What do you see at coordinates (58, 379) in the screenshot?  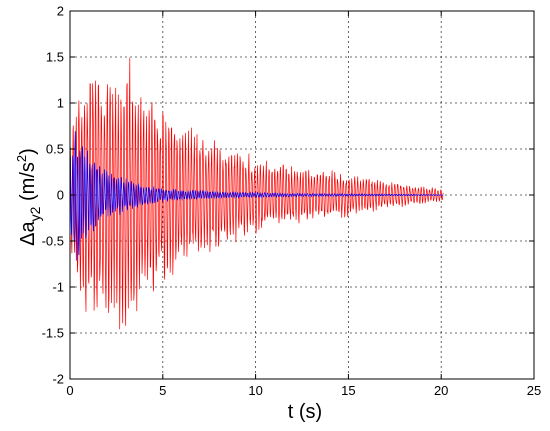 I see `y-tick-label: -2` at bounding box center [58, 379].